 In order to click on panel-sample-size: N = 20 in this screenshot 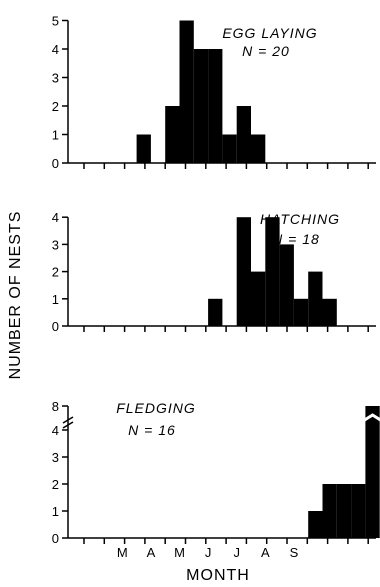, I will do `click(266, 51)`.